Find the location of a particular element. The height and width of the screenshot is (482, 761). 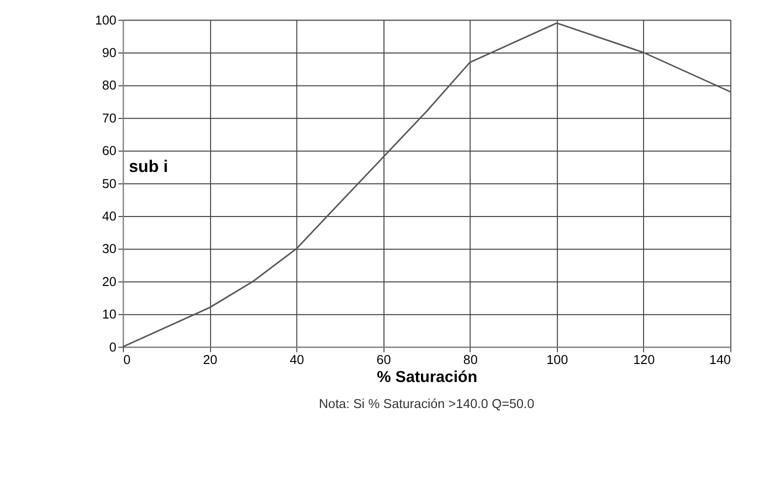

text: Nota: Si % Saturación >140.0 Q=50.0 is located at coordinates (426, 404).